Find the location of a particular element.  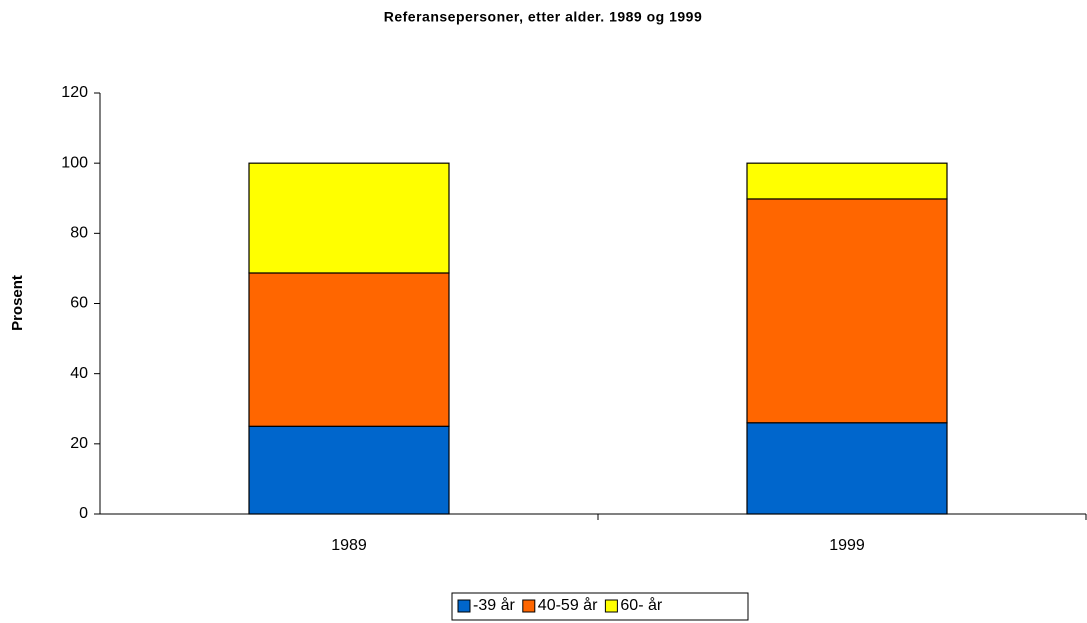

y-tick-label: 120 is located at coordinates (74, 92).